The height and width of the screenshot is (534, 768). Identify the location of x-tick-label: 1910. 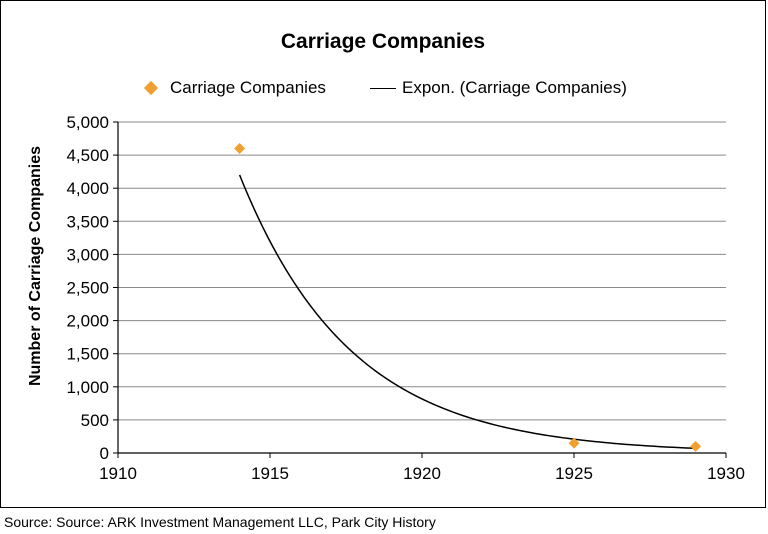
(118, 473).